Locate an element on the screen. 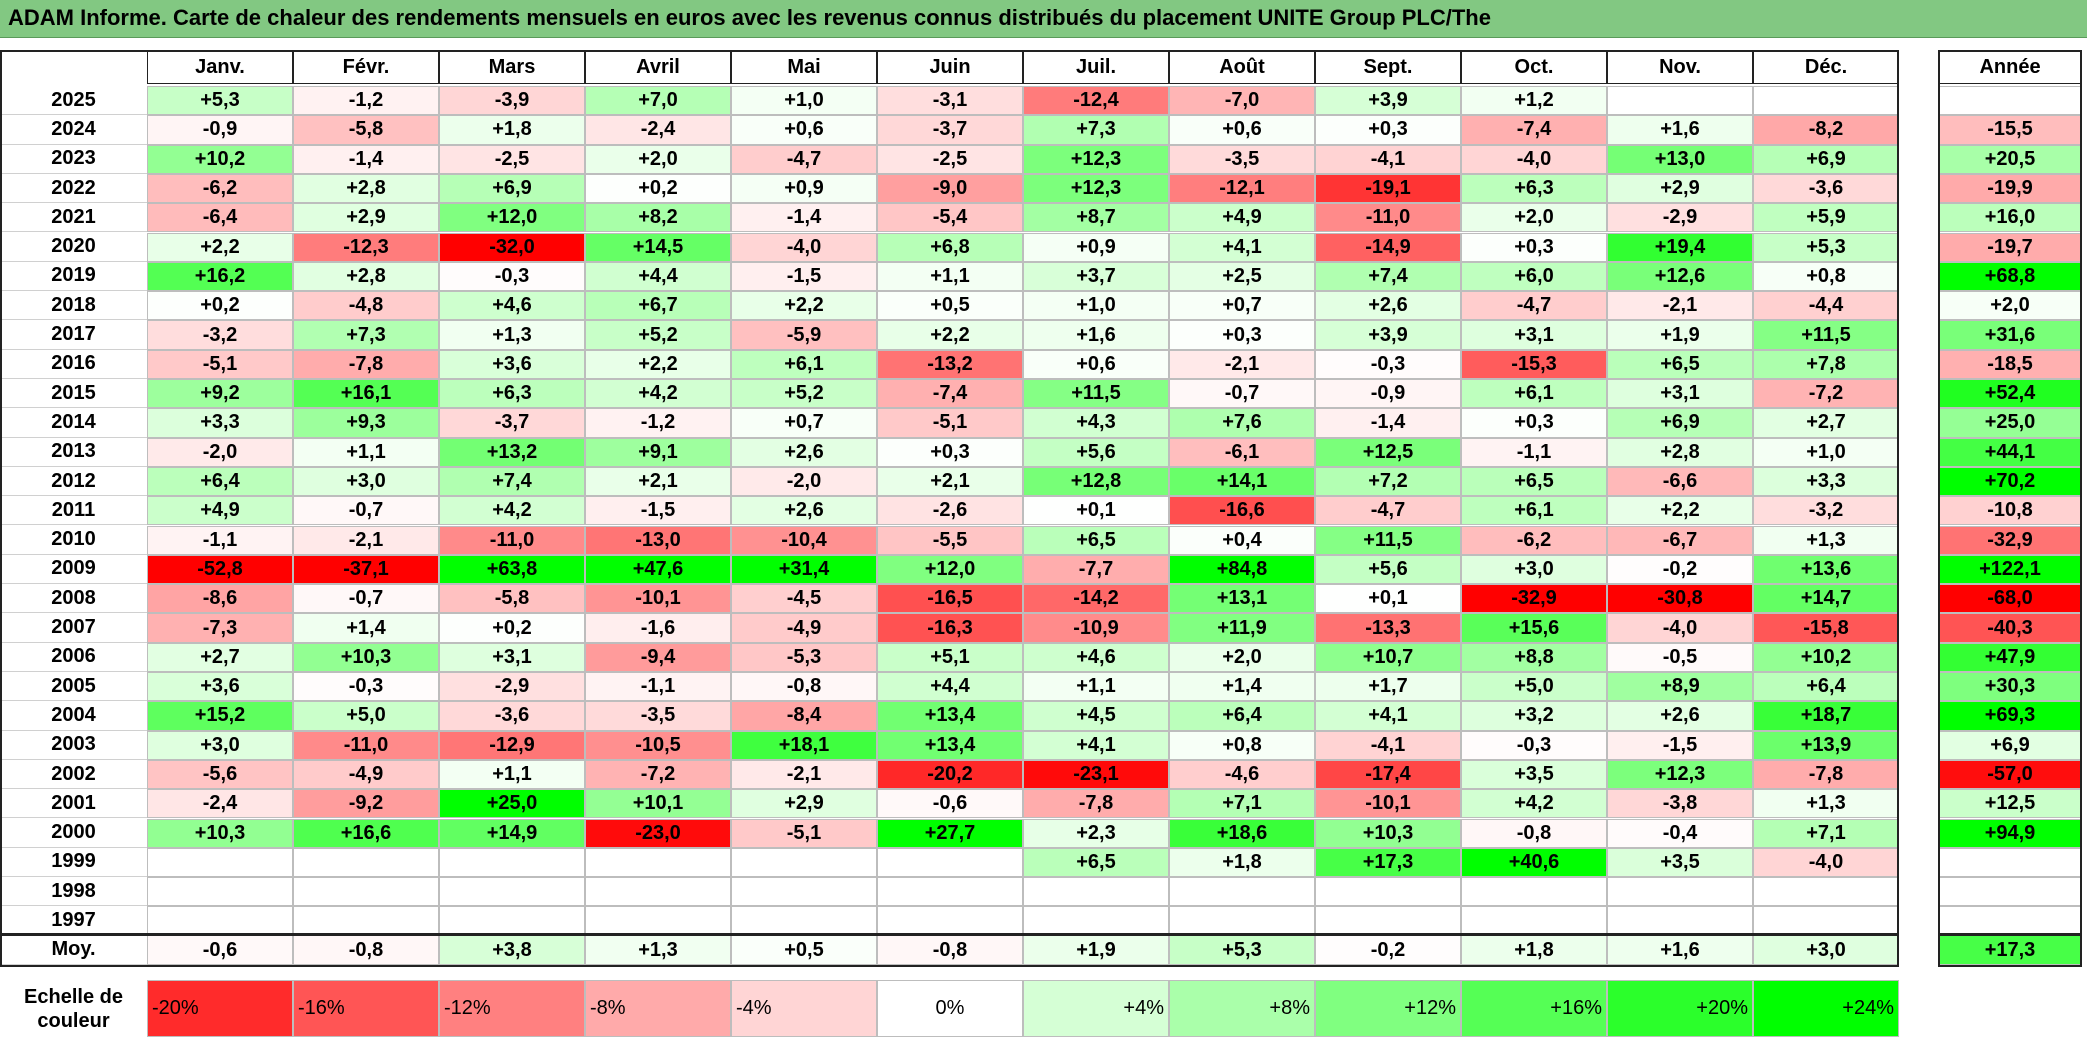 This screenshot has width=2087, height=1037. heatmap-cell: -0,5 is located at coordinates (1680, 657).